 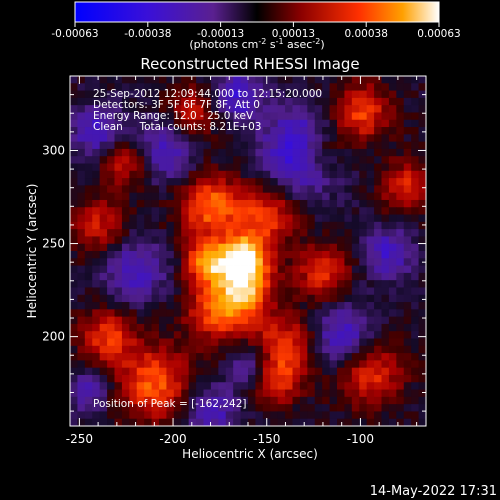 What do you see at coordinates (53, 150) in the screenshot?
I see `y-tick-label: 300` at bounding box center [53, 150].